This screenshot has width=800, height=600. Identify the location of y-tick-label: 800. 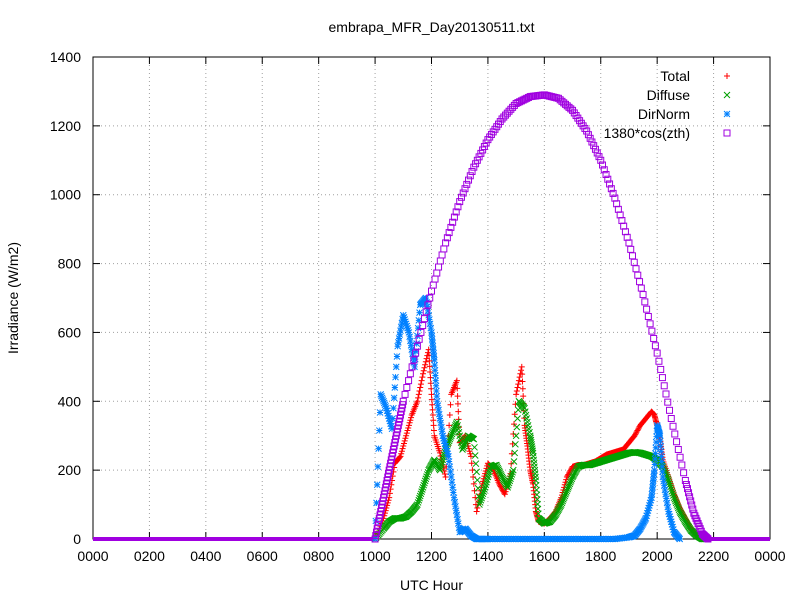
(70, 264).